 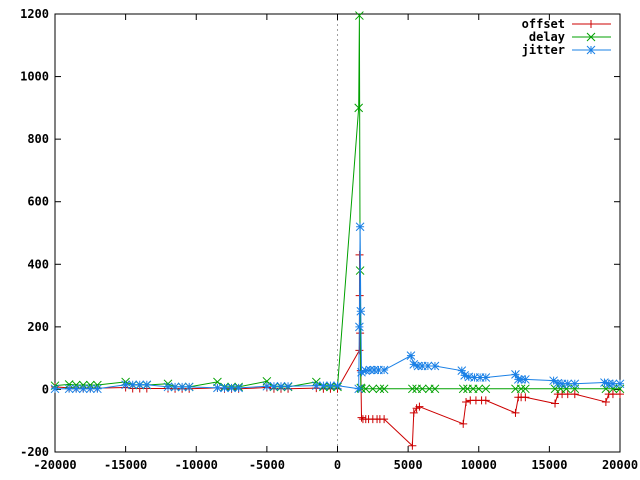 What do you see at coordinates (408, 465) in the screenshot?
I see `x-tick-label: 5000` at bounding box center [408, 465].